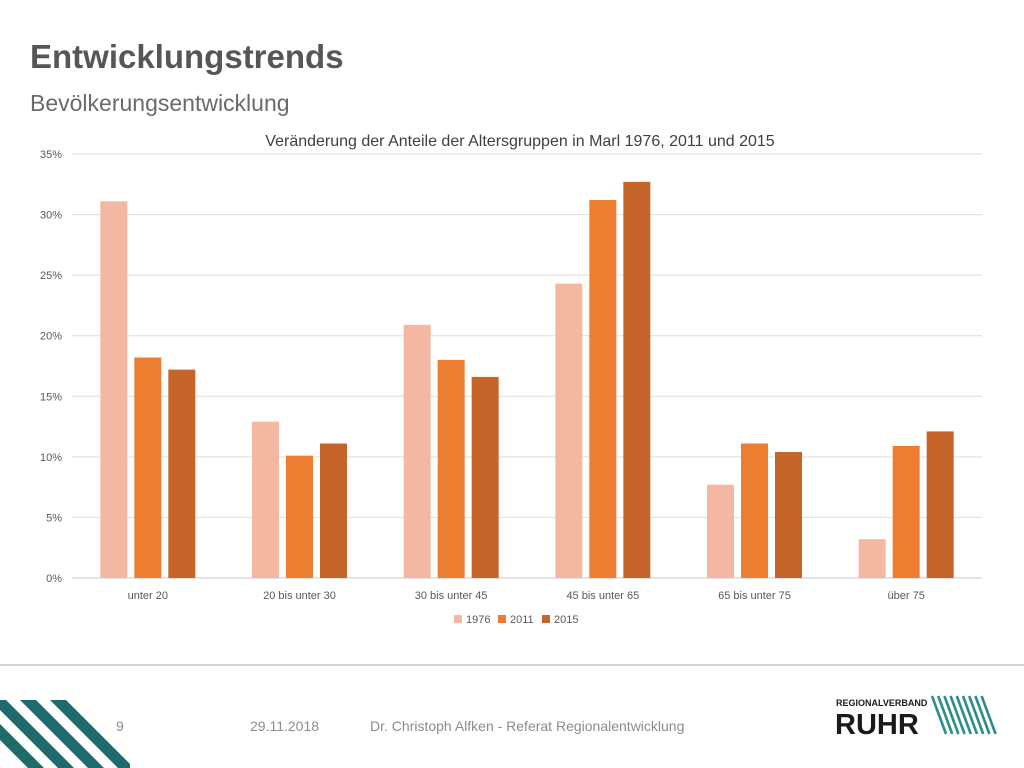  What do you see at coordinates (148, 596) in the screenshot?
I see `x-tick-label: unter 20` at bounding box center [148, 596].